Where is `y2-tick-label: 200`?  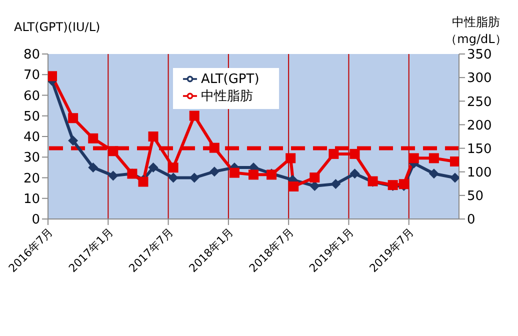 y2-tick-label: 200 is located at coordinates (479, 126).